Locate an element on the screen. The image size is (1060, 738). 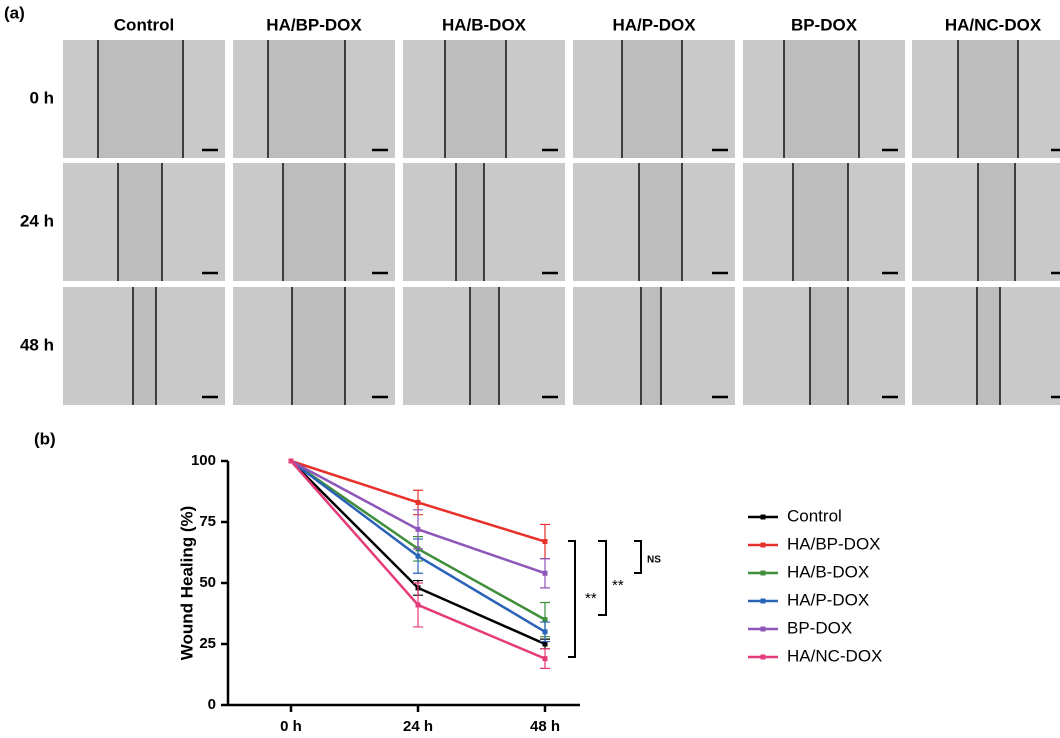
y-tick-label: 100 is located at coordinates (203, 460).